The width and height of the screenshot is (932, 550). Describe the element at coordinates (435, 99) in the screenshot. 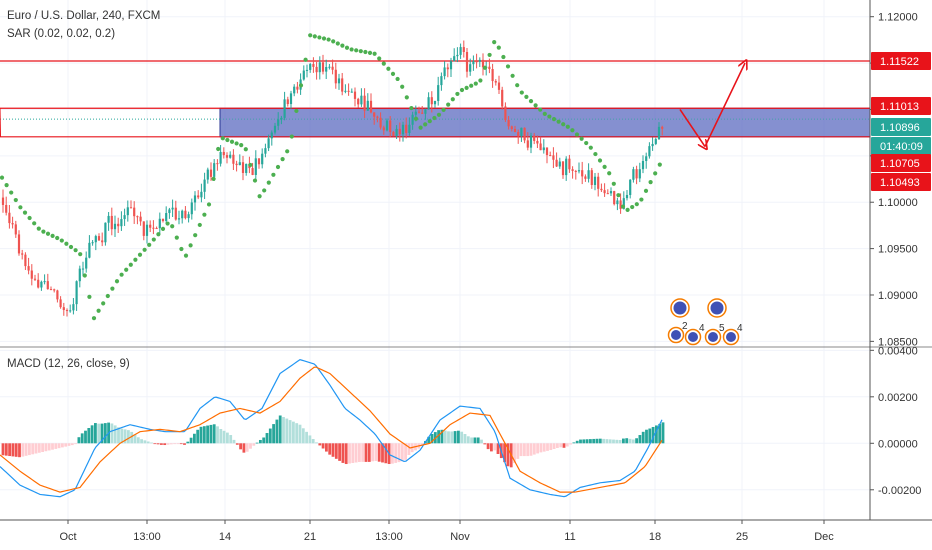

I see `horizontal-levels` at that location.